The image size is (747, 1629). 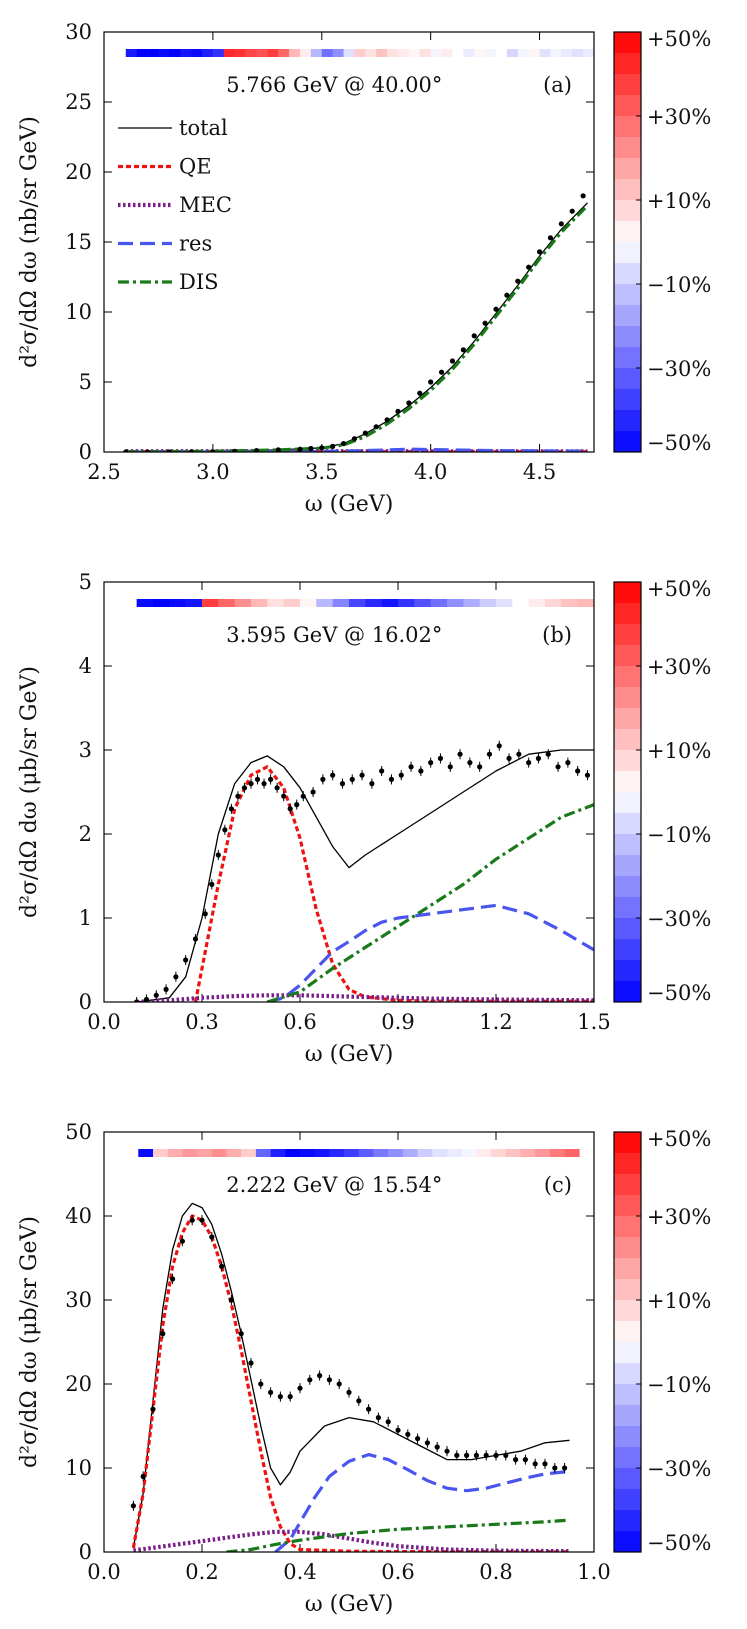 What do you see at coordinates (679, 285) in the screenshot?
I see `colorbar-tick-label: −10%` at bounding box center [679, 285].